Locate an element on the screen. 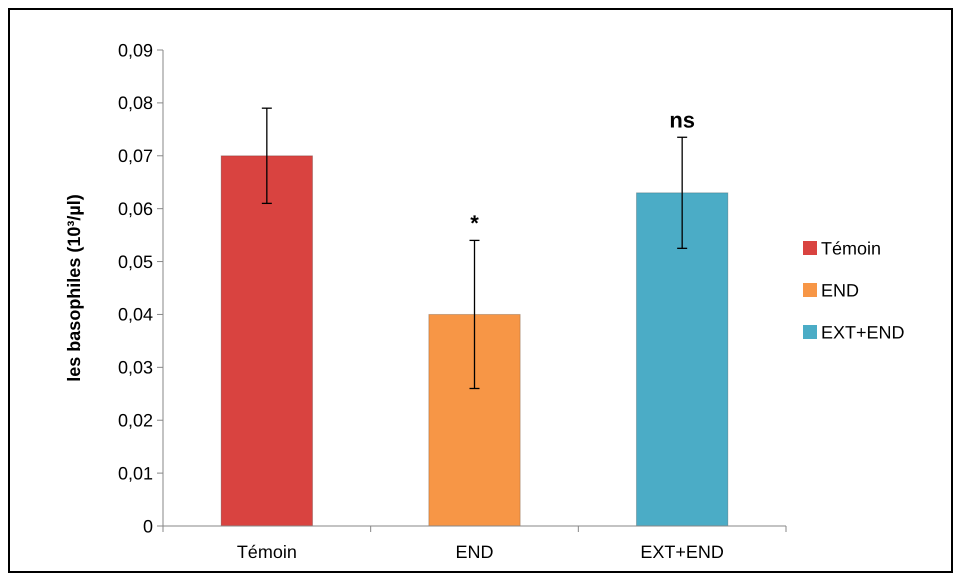 This screenshot has width=961, height=581. y-tick-label: 0,08 is located at coordinates (135, 103).